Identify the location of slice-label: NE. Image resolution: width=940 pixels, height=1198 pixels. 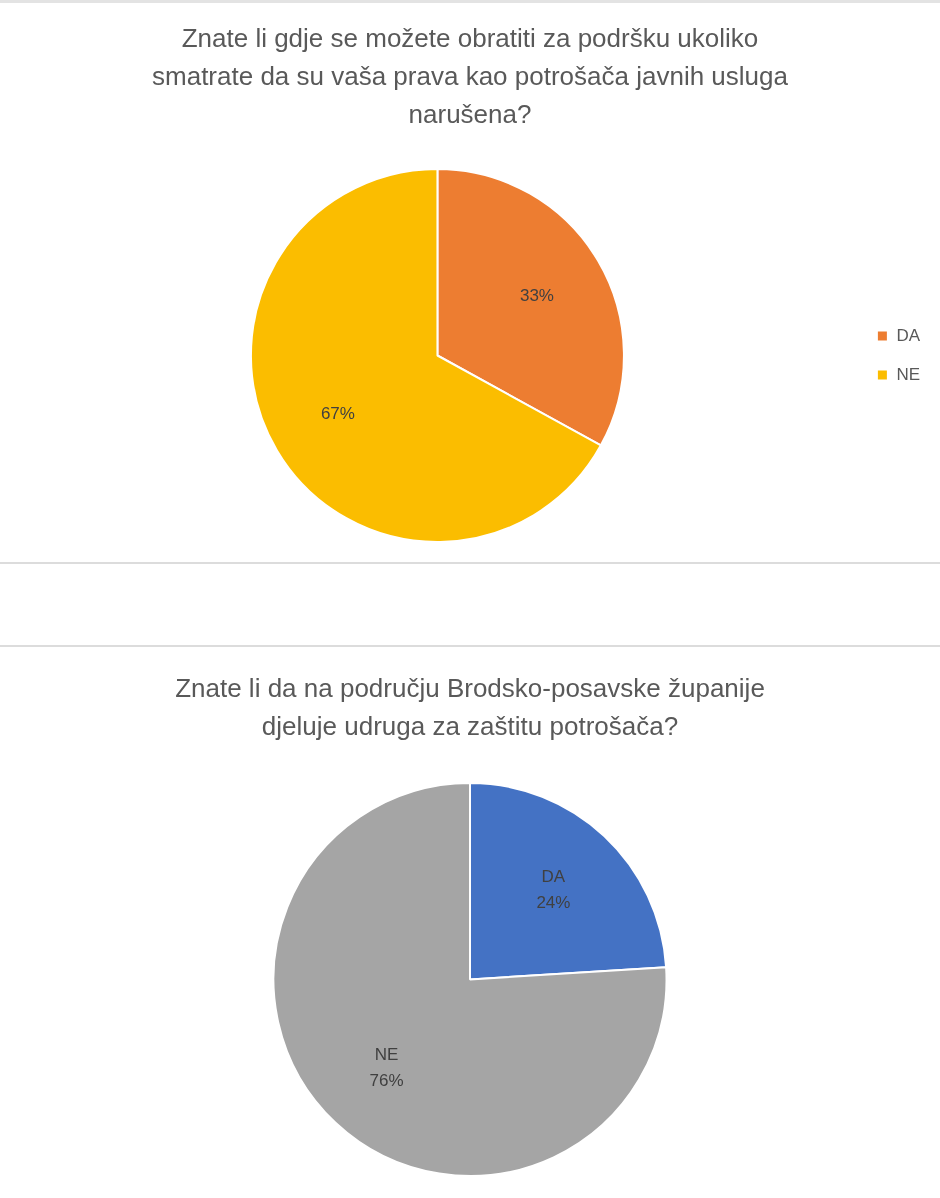
(386, 1054).